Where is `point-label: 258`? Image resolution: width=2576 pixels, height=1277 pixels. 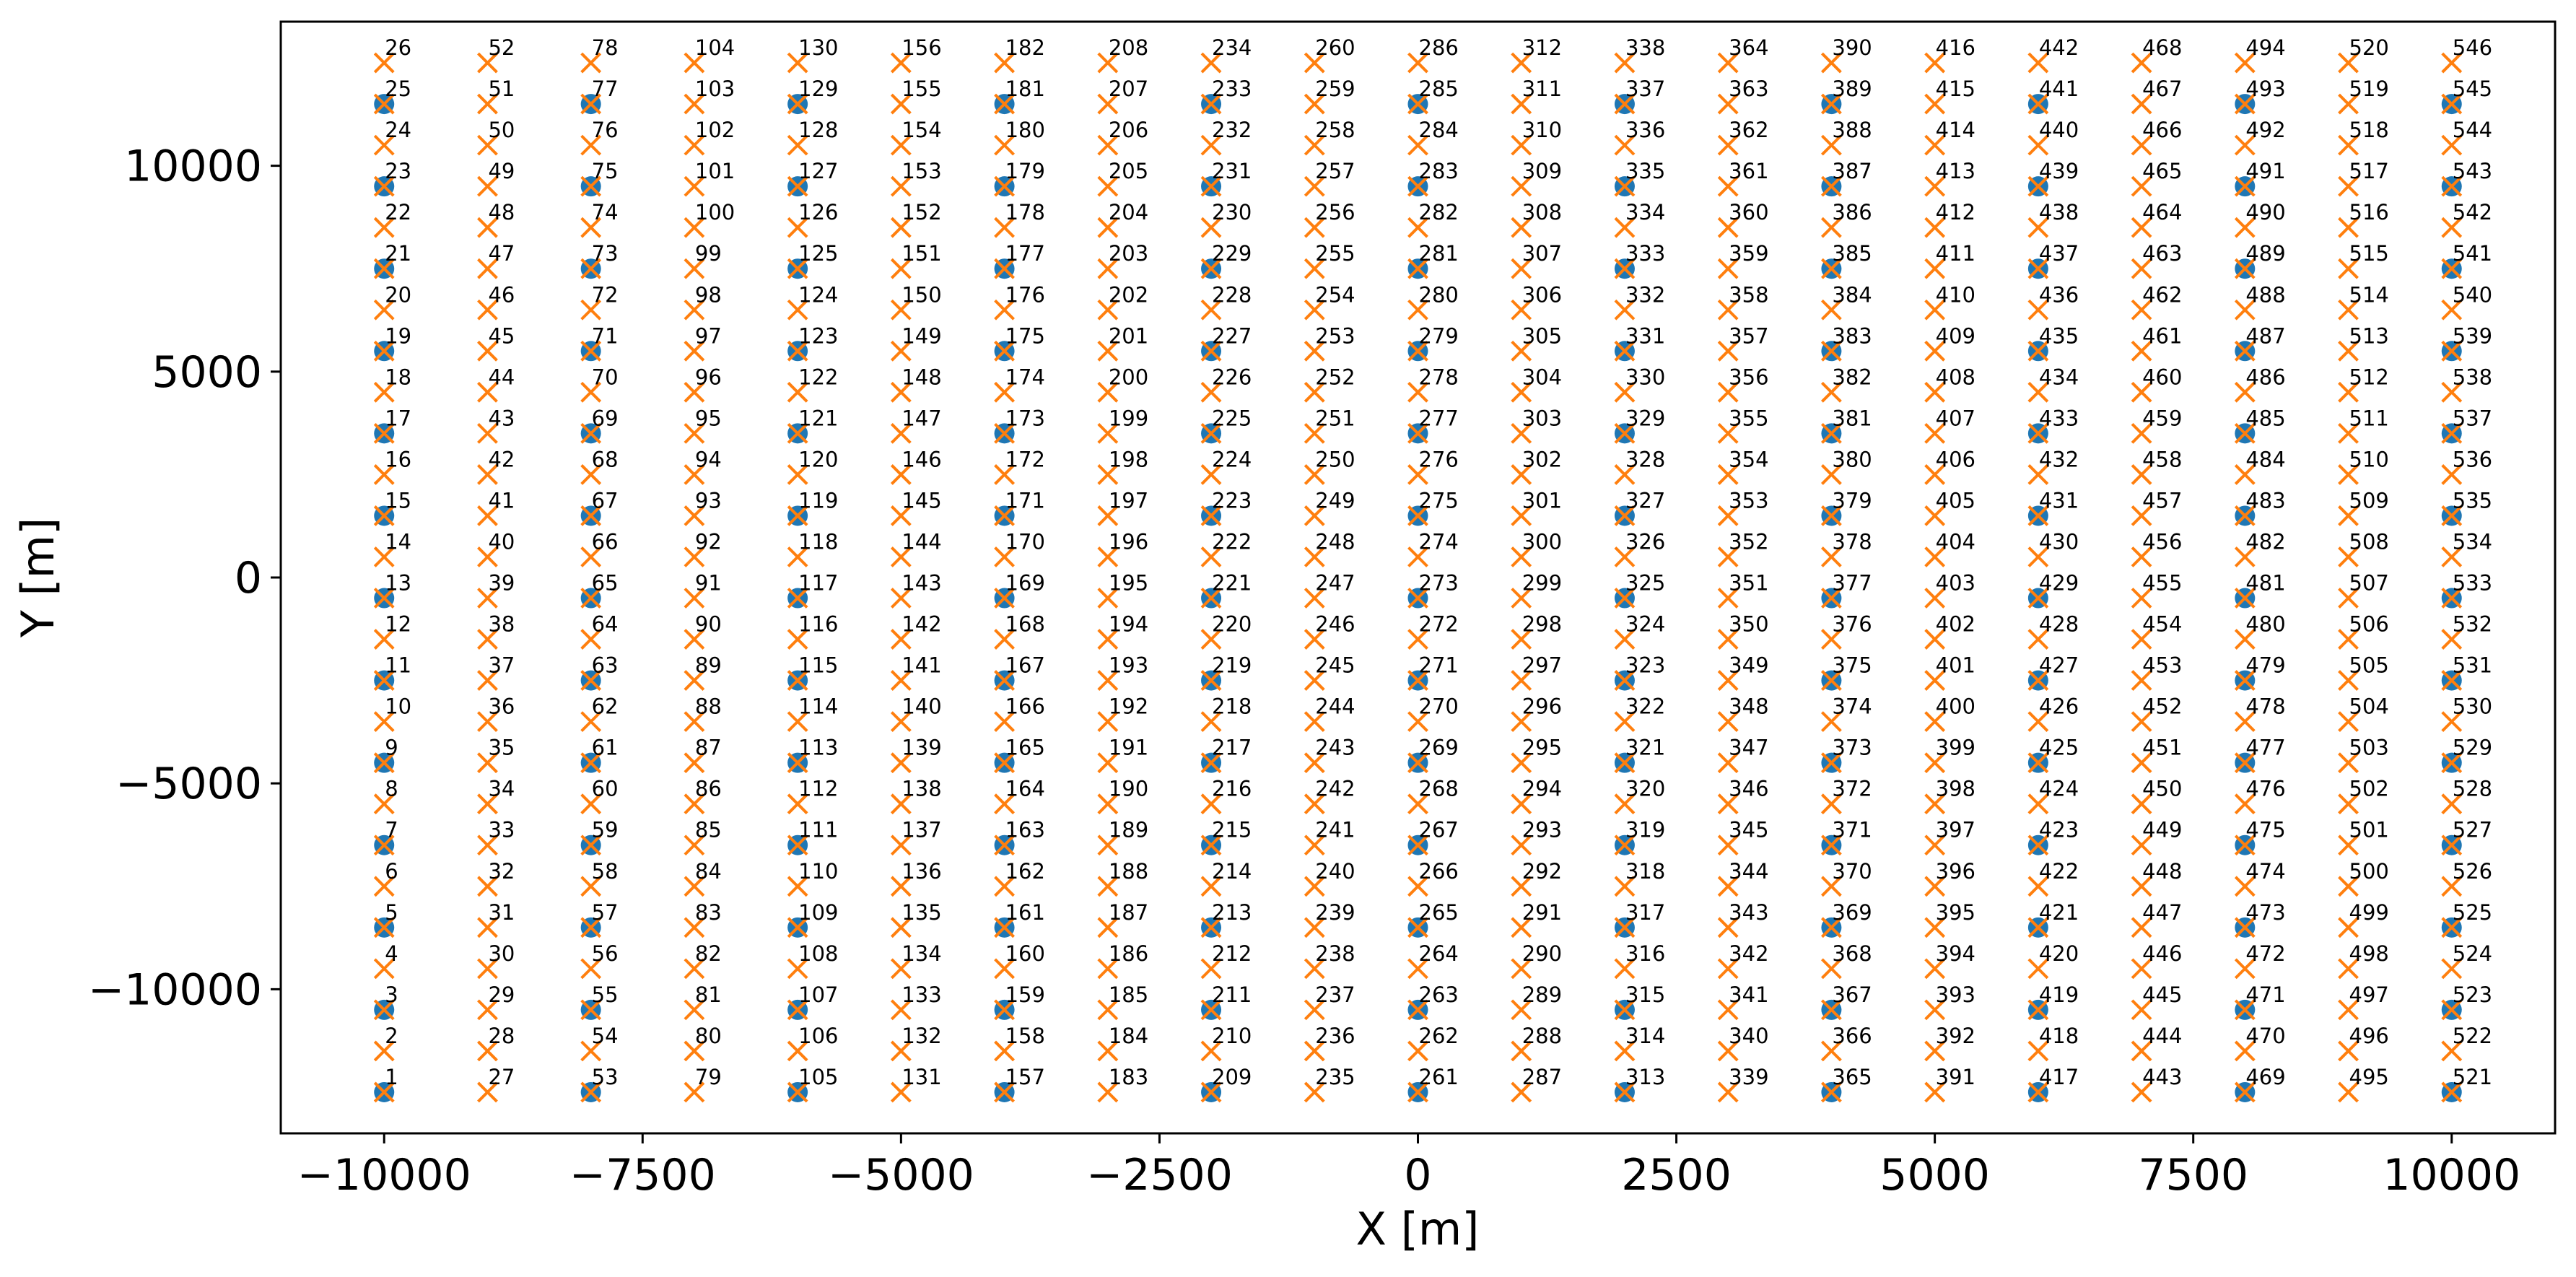 point-label: 258 is located at coordinates (1335, 130).